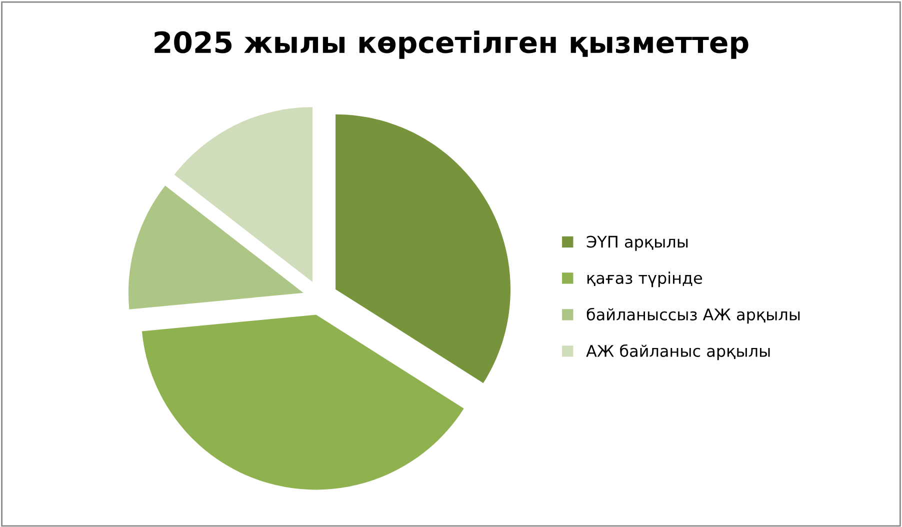  I want to click on legend-label: ЭҮП арқылы, so click(637, 243).